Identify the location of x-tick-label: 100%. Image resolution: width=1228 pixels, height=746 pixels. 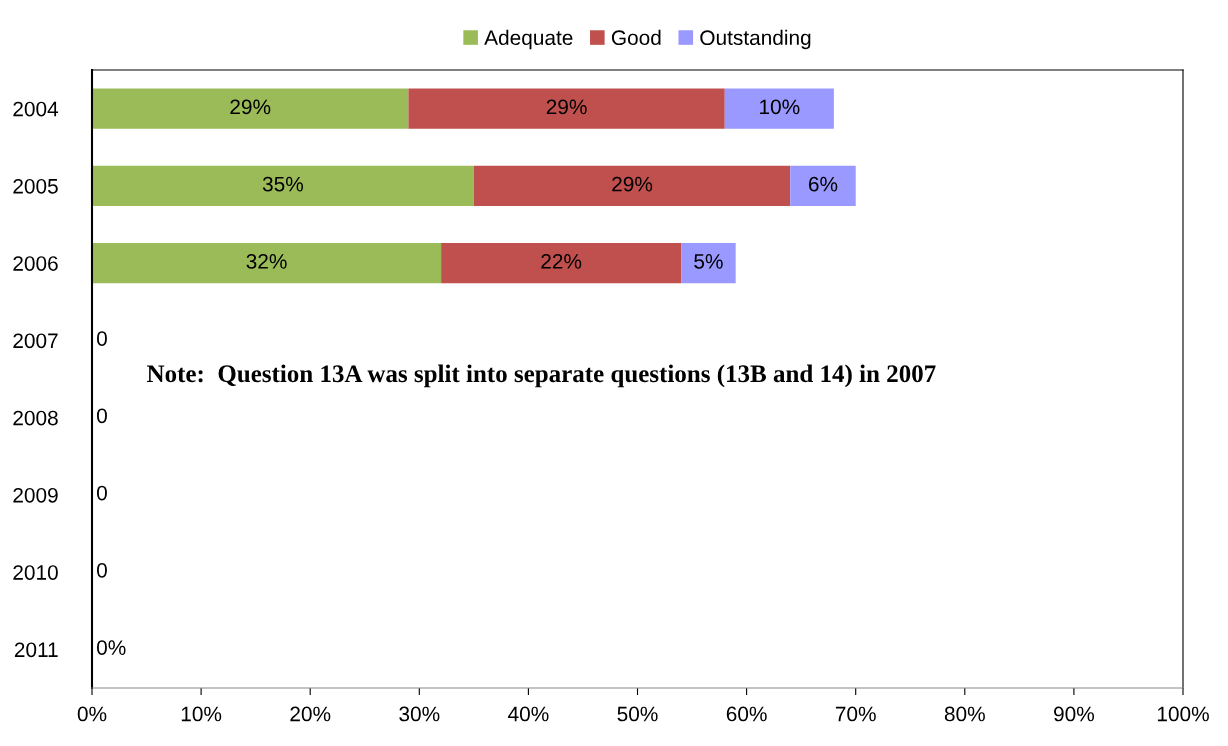
(1183, 714).